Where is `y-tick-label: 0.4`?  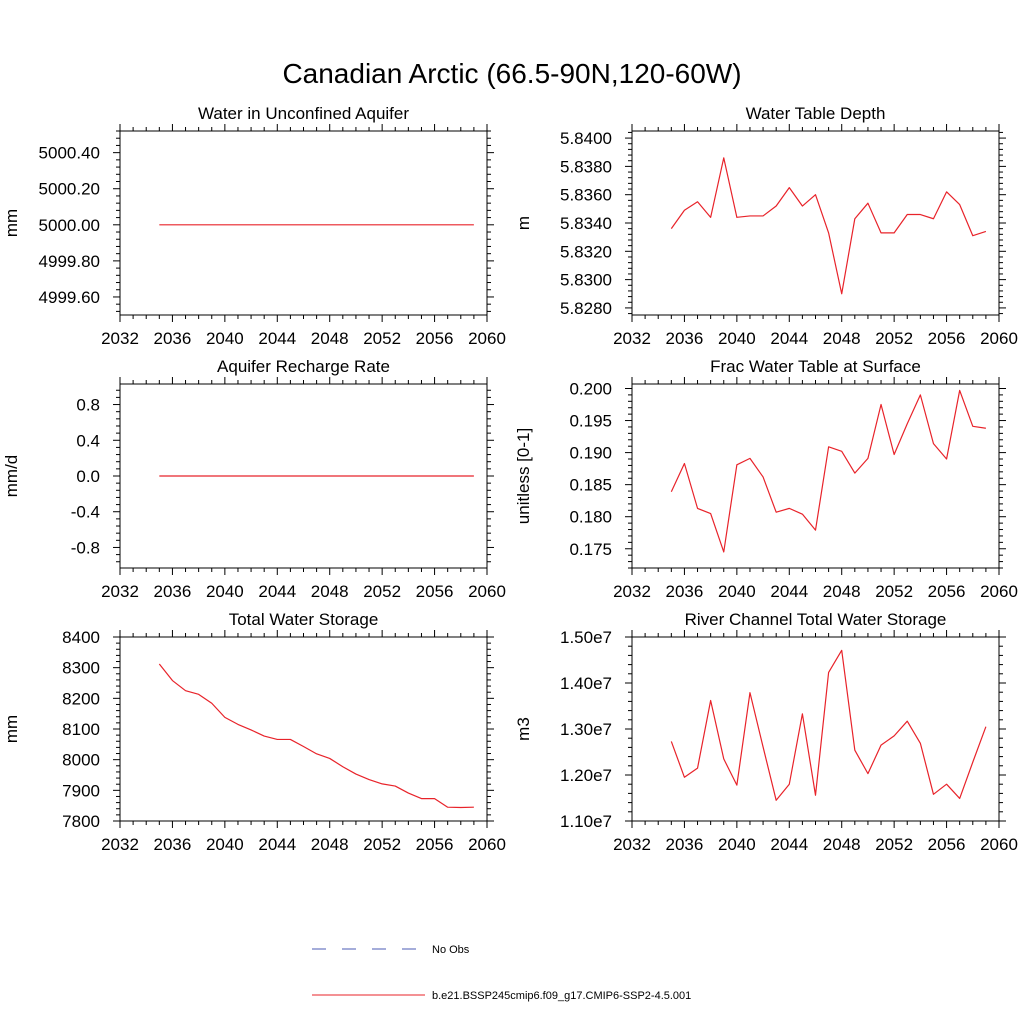 y-tick-label: 0.4 is located at coordinates (88, 440).